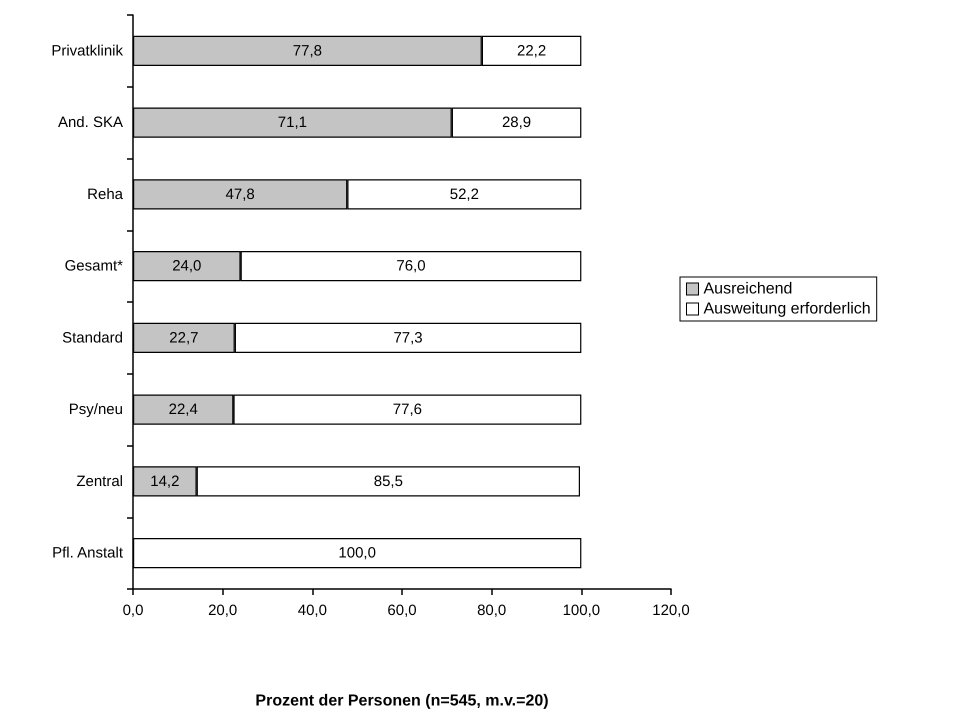 The height and width of the screenshot is (714, 963). What do you see at coordinates (402, 701) in the screenshot?
I see `x-axis-title: Prozent der Personen (n=545, m.v.=20)` at bounding box center [402, 701].